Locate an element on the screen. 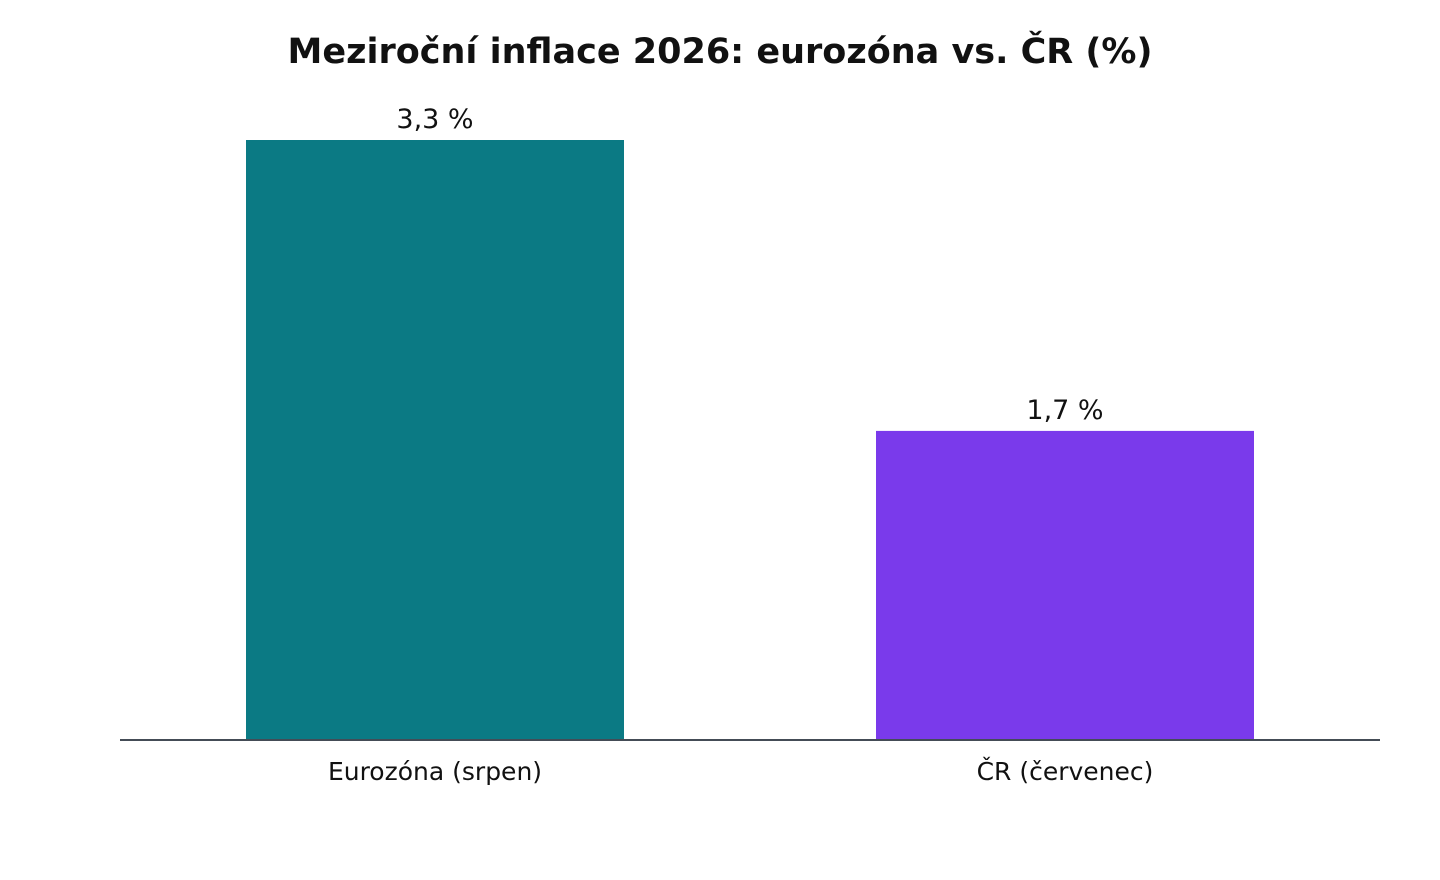 The width and height of the screenshot is (1440, 880). value-label-2: 1,7 % is located at coordinates (1064, 410).